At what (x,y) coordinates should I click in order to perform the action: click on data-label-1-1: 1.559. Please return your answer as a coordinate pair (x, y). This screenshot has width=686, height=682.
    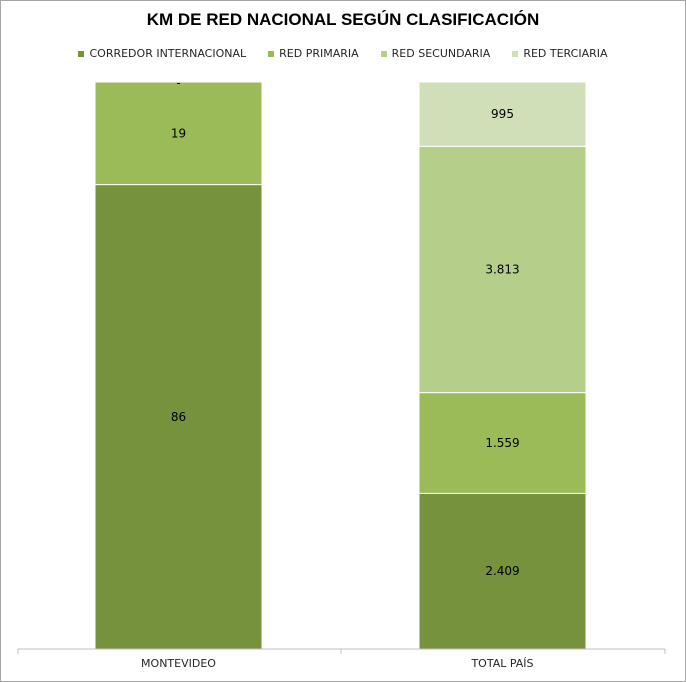
    Looking at the image, I should click on (502, 443).